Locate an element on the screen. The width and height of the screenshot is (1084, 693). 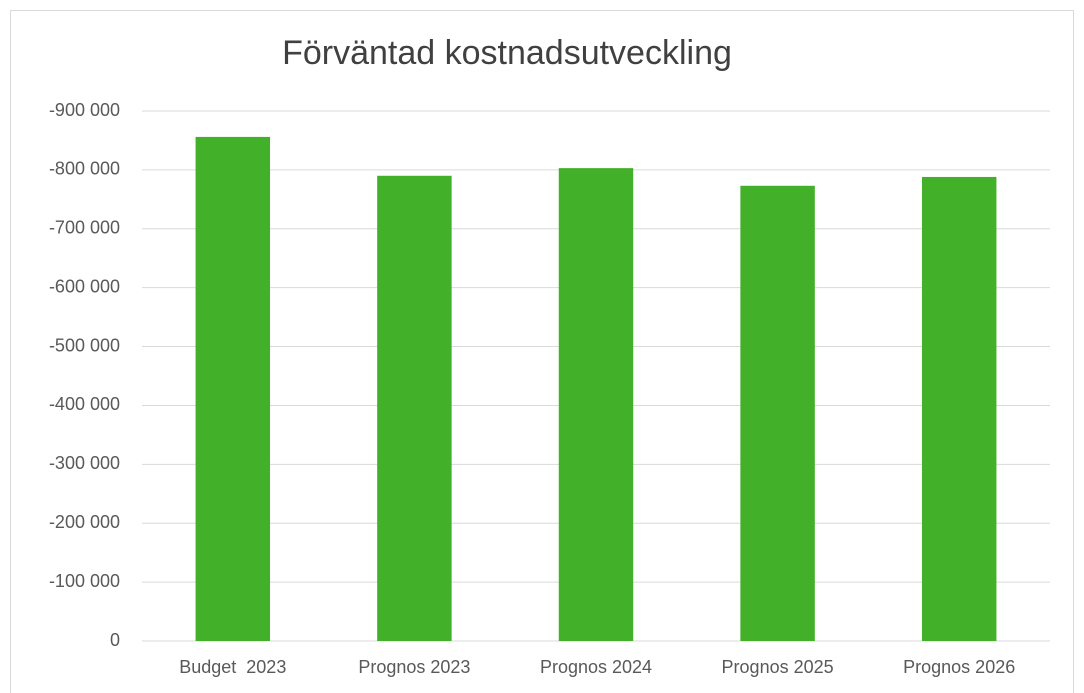
x-tick-label: Budget 2023 is located at coordinates (232, 667).